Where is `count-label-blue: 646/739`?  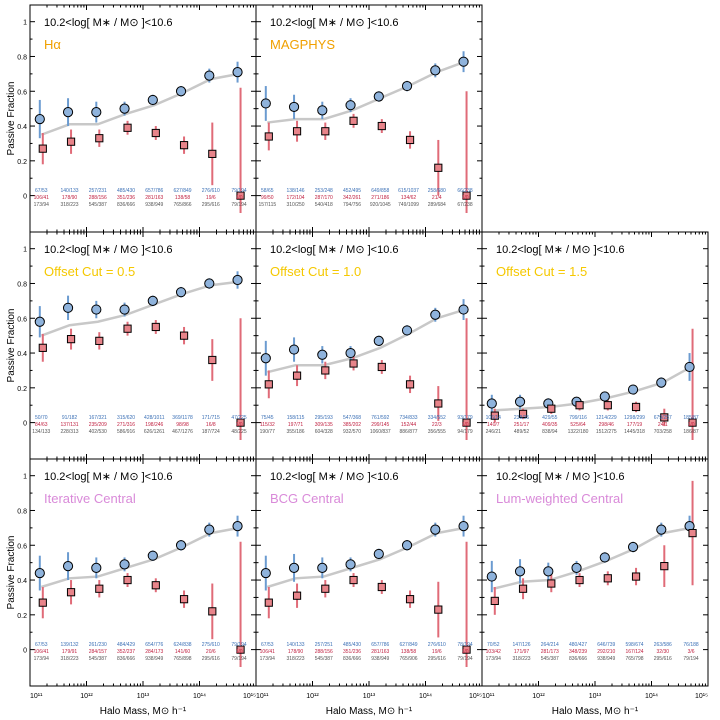
count-label-blue: 646/739 is located at coordinates (606, 645).